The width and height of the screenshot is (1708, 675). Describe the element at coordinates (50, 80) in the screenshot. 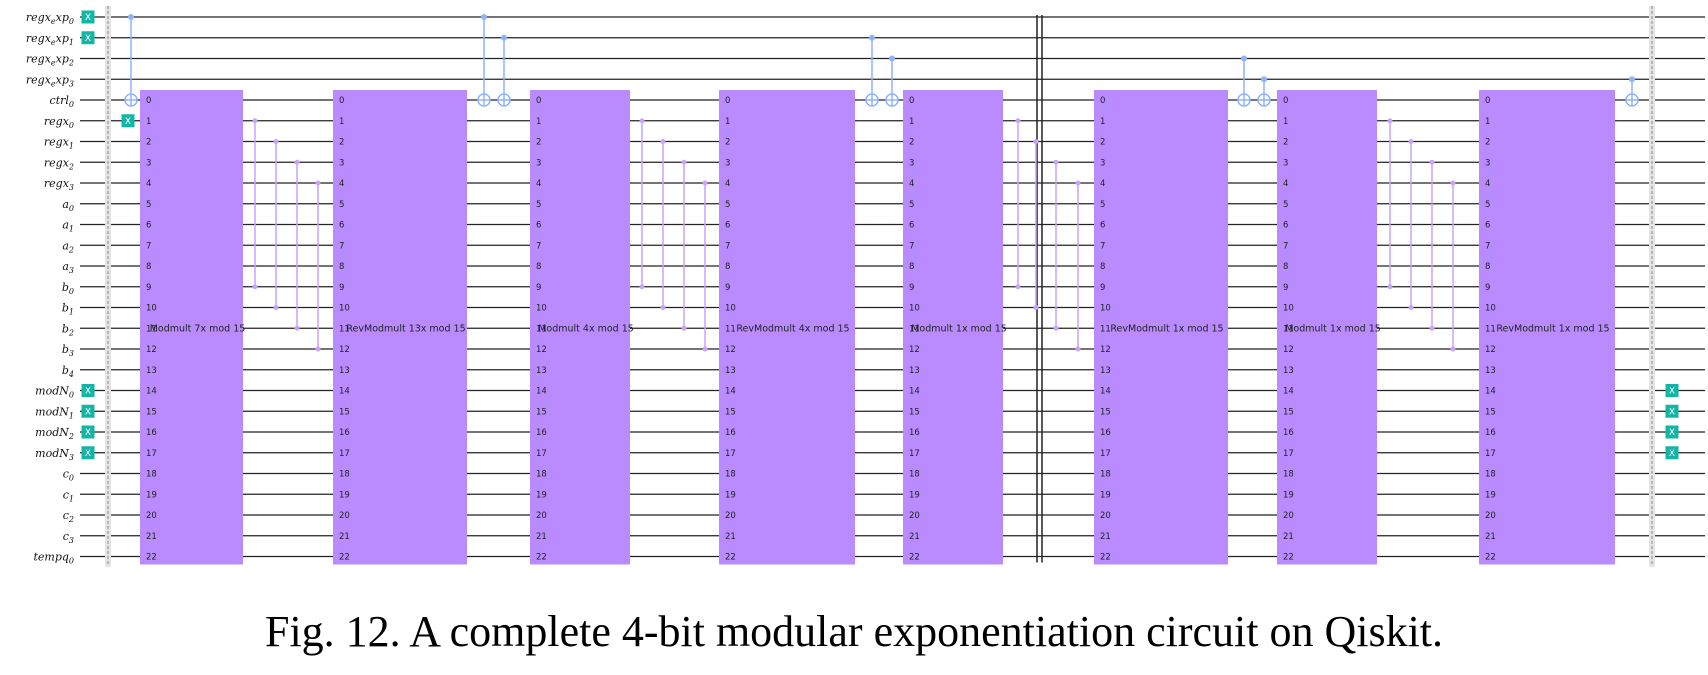

I see `qubit-label: regxexp3` at that location.